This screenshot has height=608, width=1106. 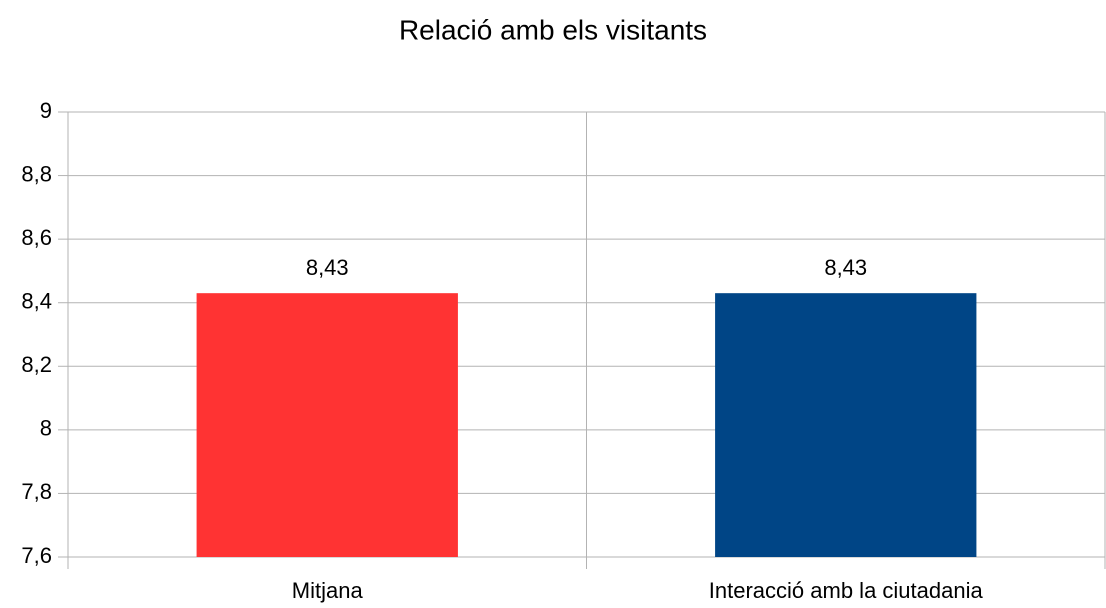 What do you see at coordinates (36, 173) in the screenshot?
I see `y-tick-label: 8,8` at bounding box center [36, 173].